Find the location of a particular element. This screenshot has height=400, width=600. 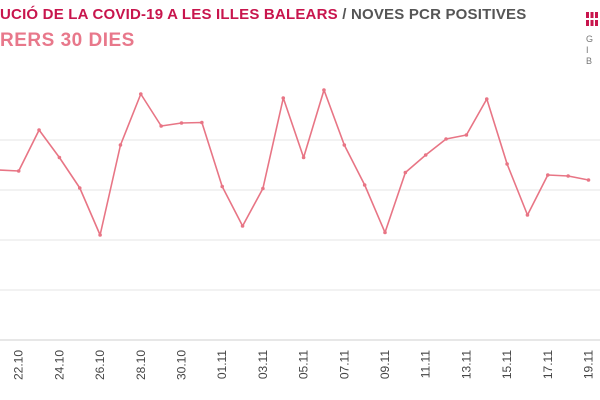

x-tick-label: 30.10 is located at coordinates (182, 365).